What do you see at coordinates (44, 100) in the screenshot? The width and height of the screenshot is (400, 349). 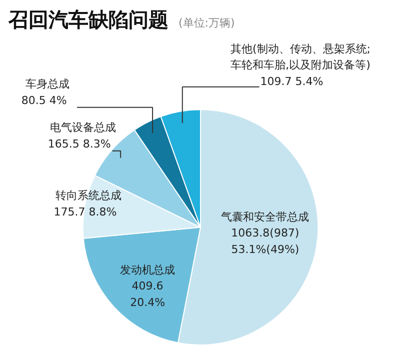 I see `data-label: 80.5 4%` at bounding box center [44, 100].